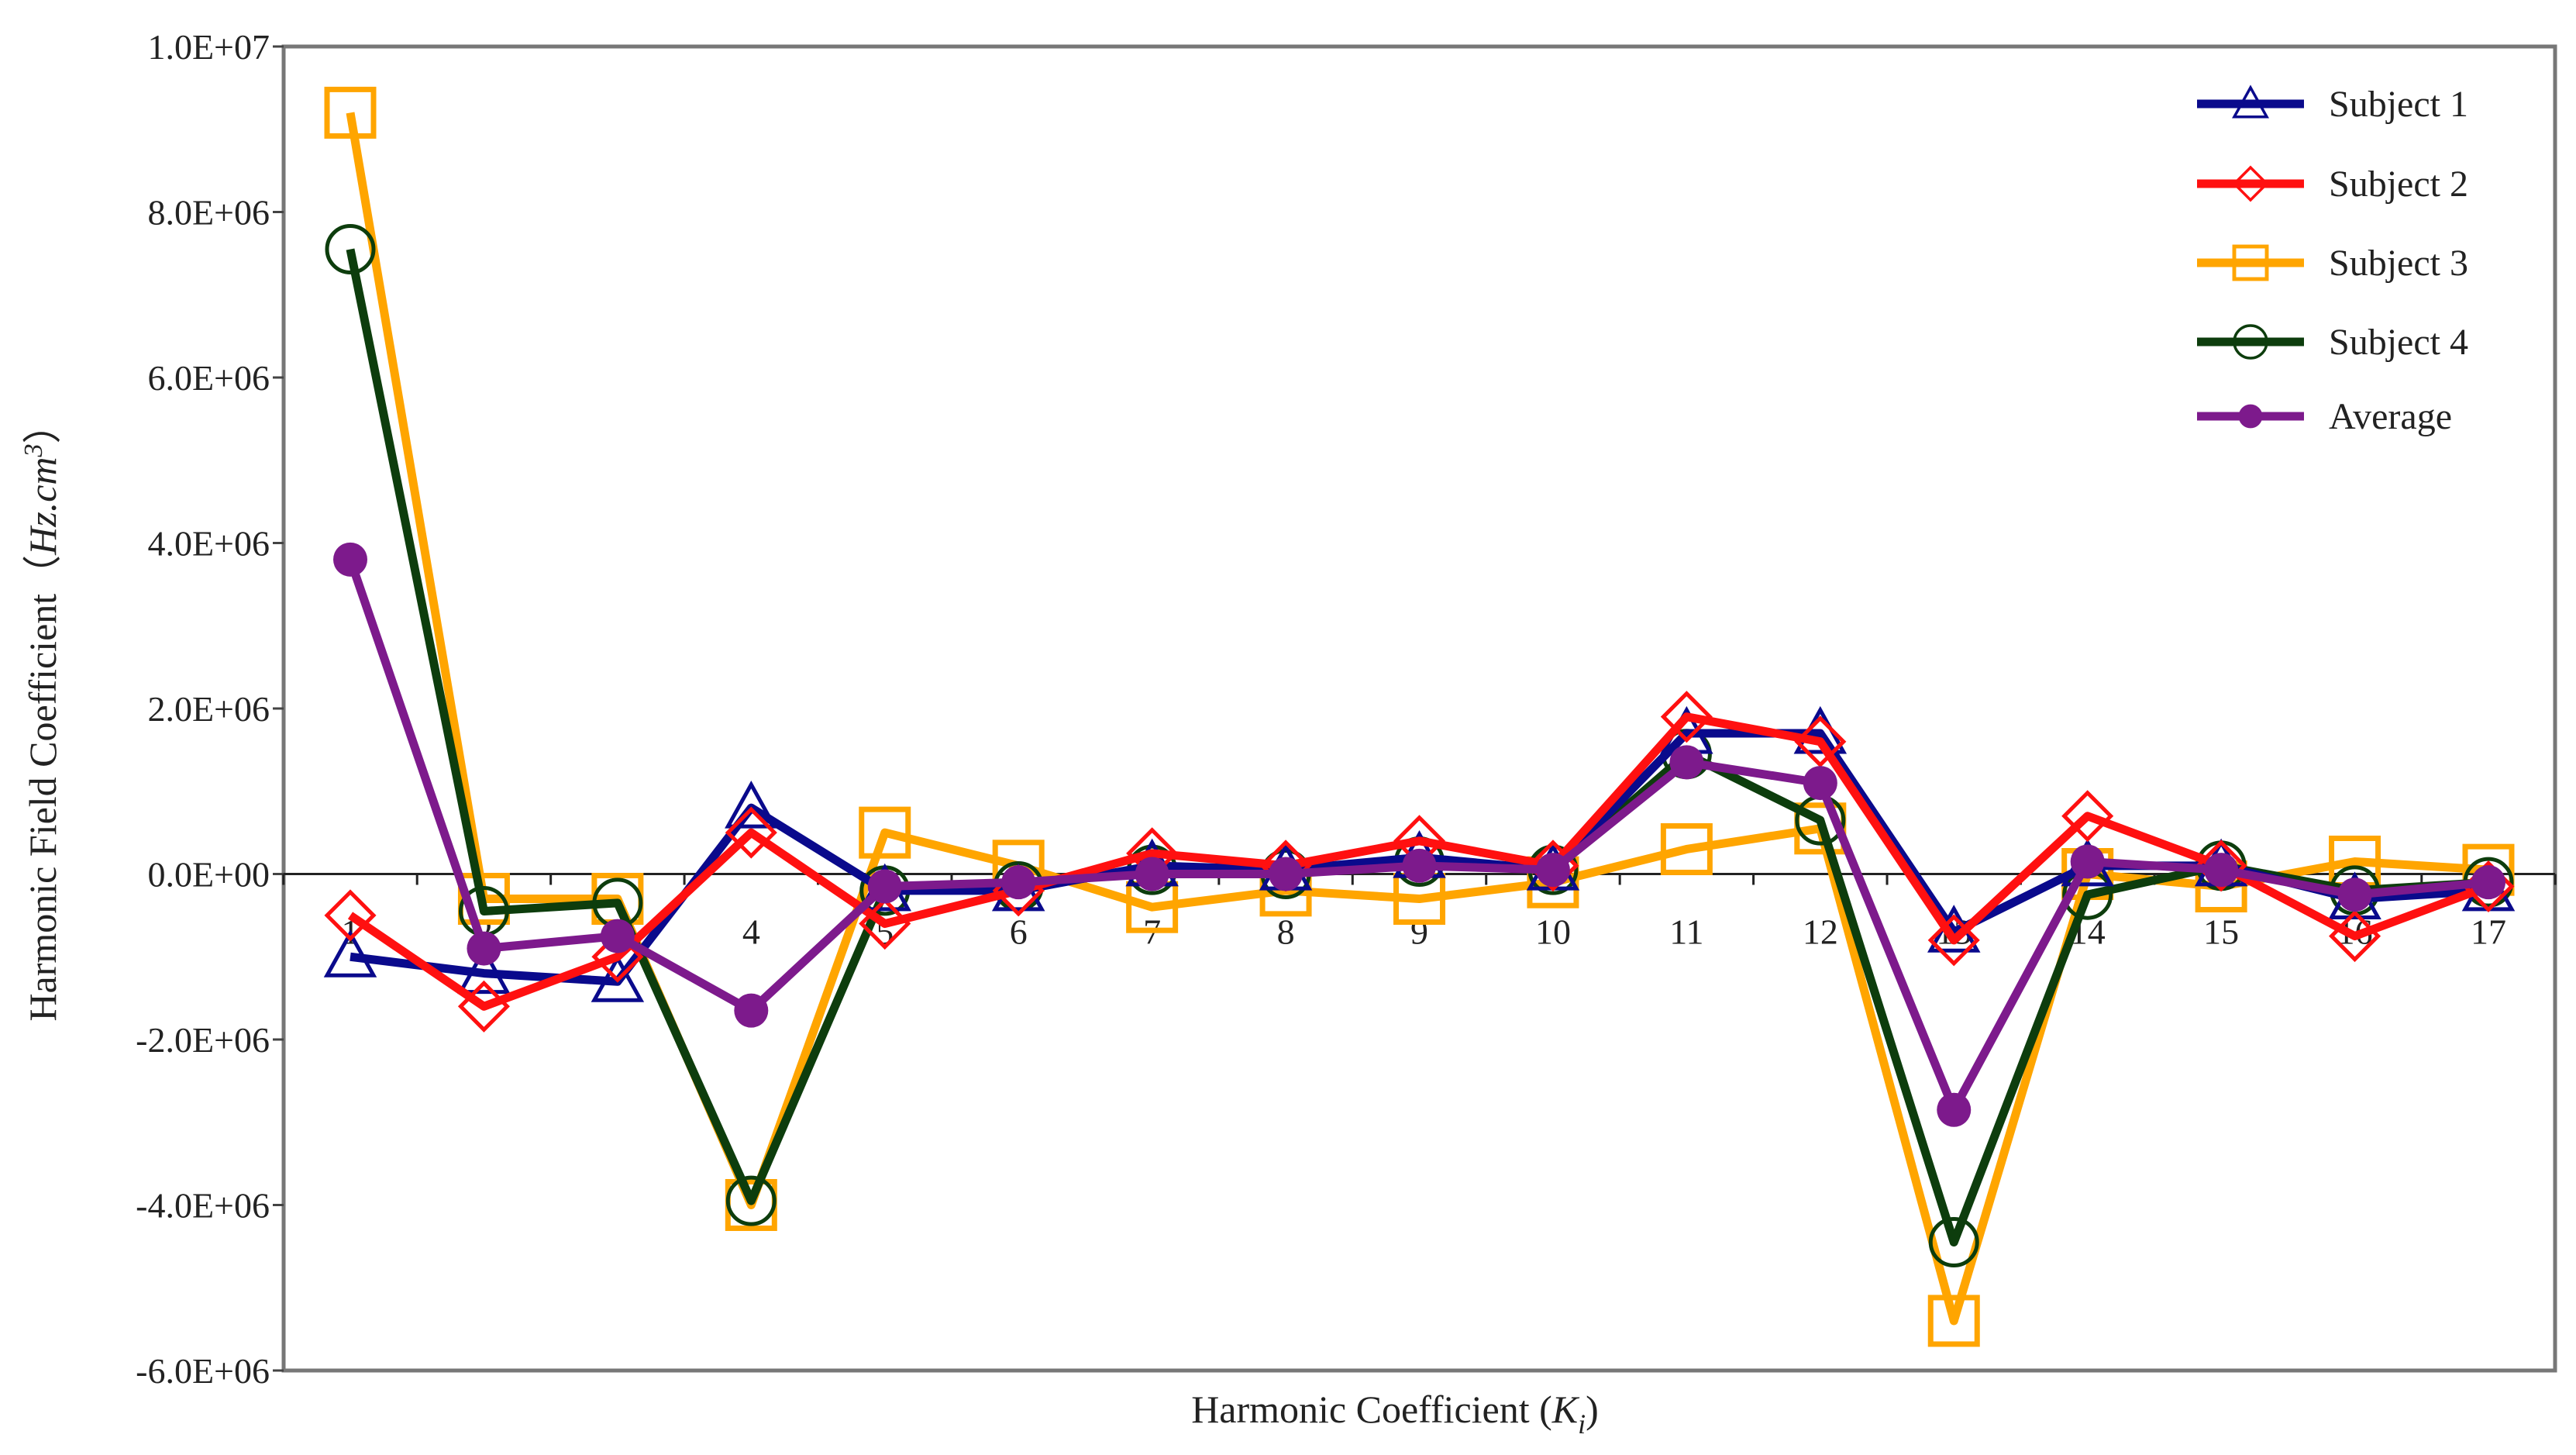 The width and height of the screenshot is (2576, 1455). I want to click on y-tick-label: -2.0E+06, so click(203, 1040).